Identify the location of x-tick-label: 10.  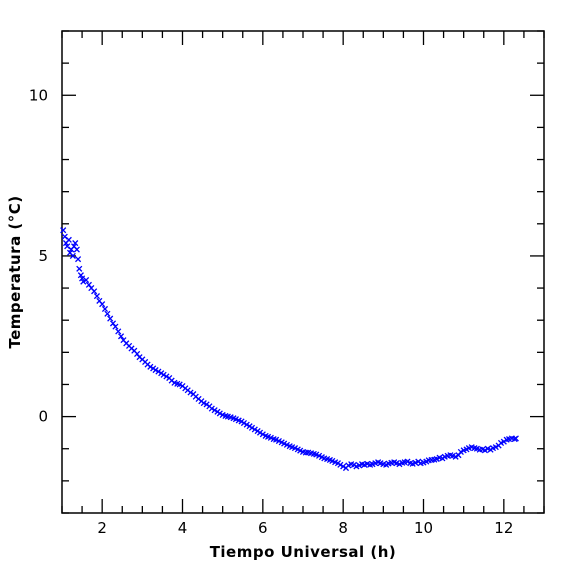
(423, 528).